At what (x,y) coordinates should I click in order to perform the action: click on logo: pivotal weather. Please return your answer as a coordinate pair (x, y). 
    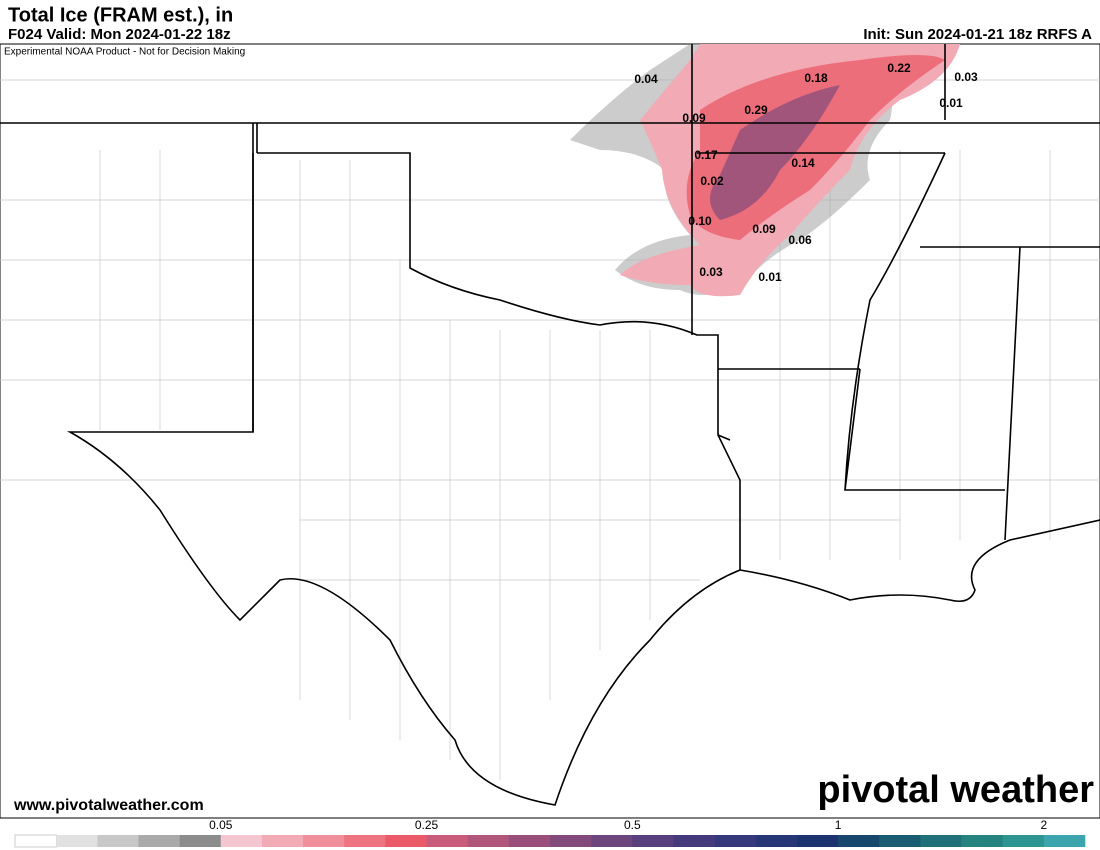
    Looking at the image, I should click on (955, 790).